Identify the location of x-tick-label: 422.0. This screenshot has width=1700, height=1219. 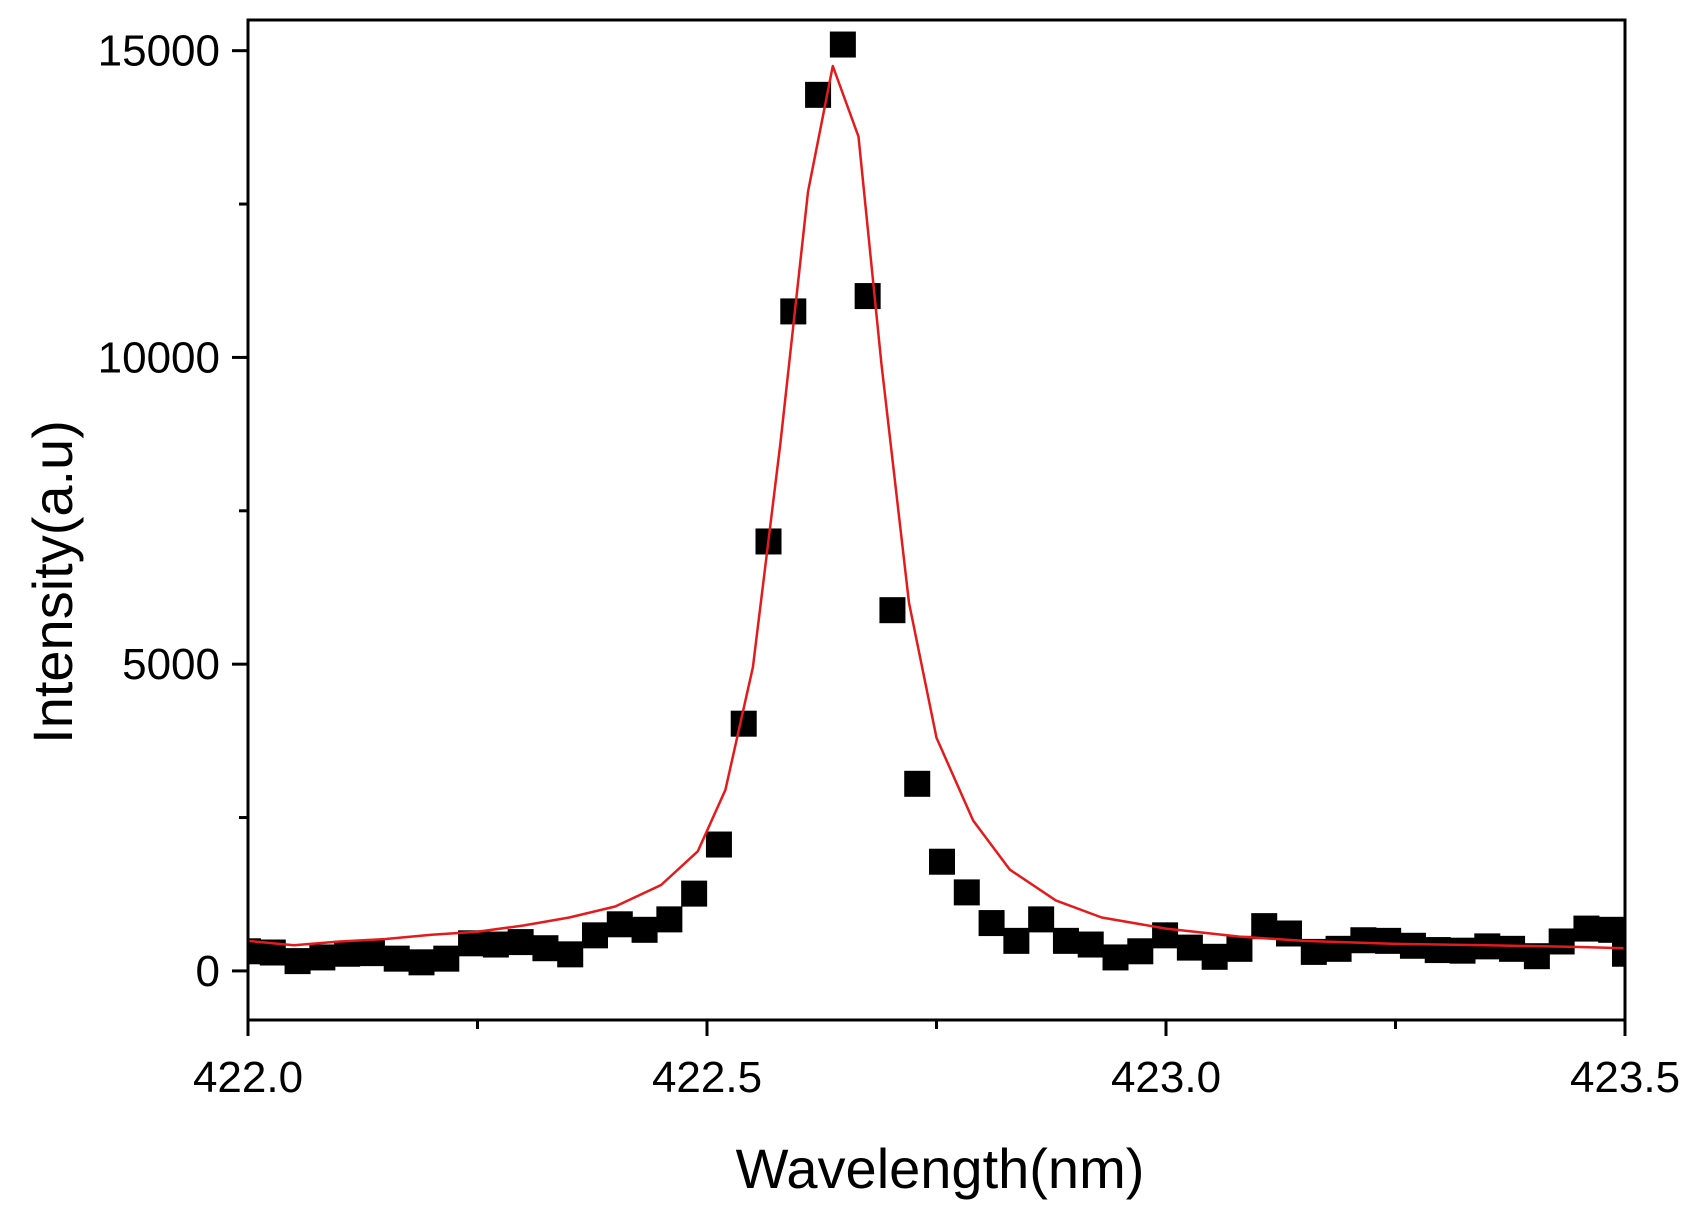
(248, 1077).